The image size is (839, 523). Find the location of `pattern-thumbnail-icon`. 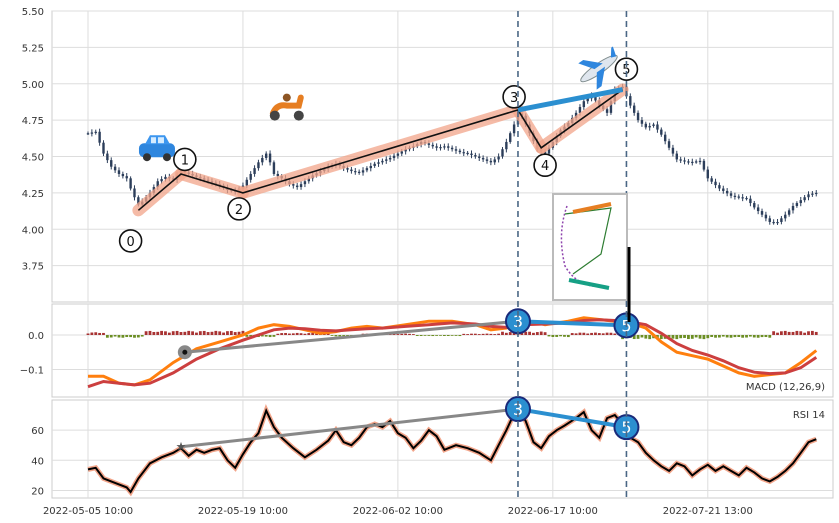

pattern-thumbnail-icon is located at coordinates (590, 247).